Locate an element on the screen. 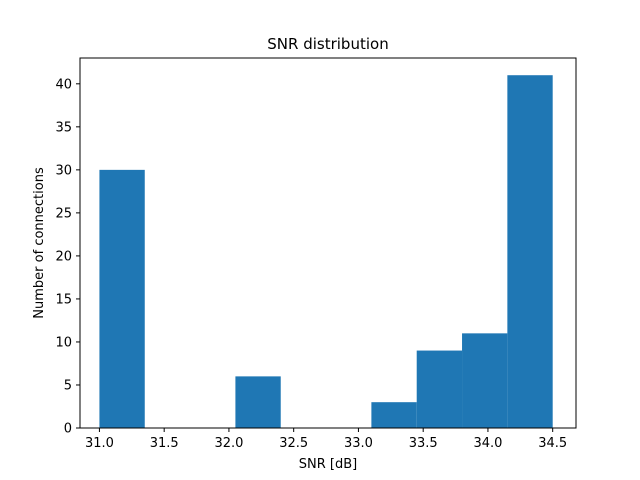 The image size is (640, 480). y-axis-label: Number of connections is located at coordinates (39, 243).